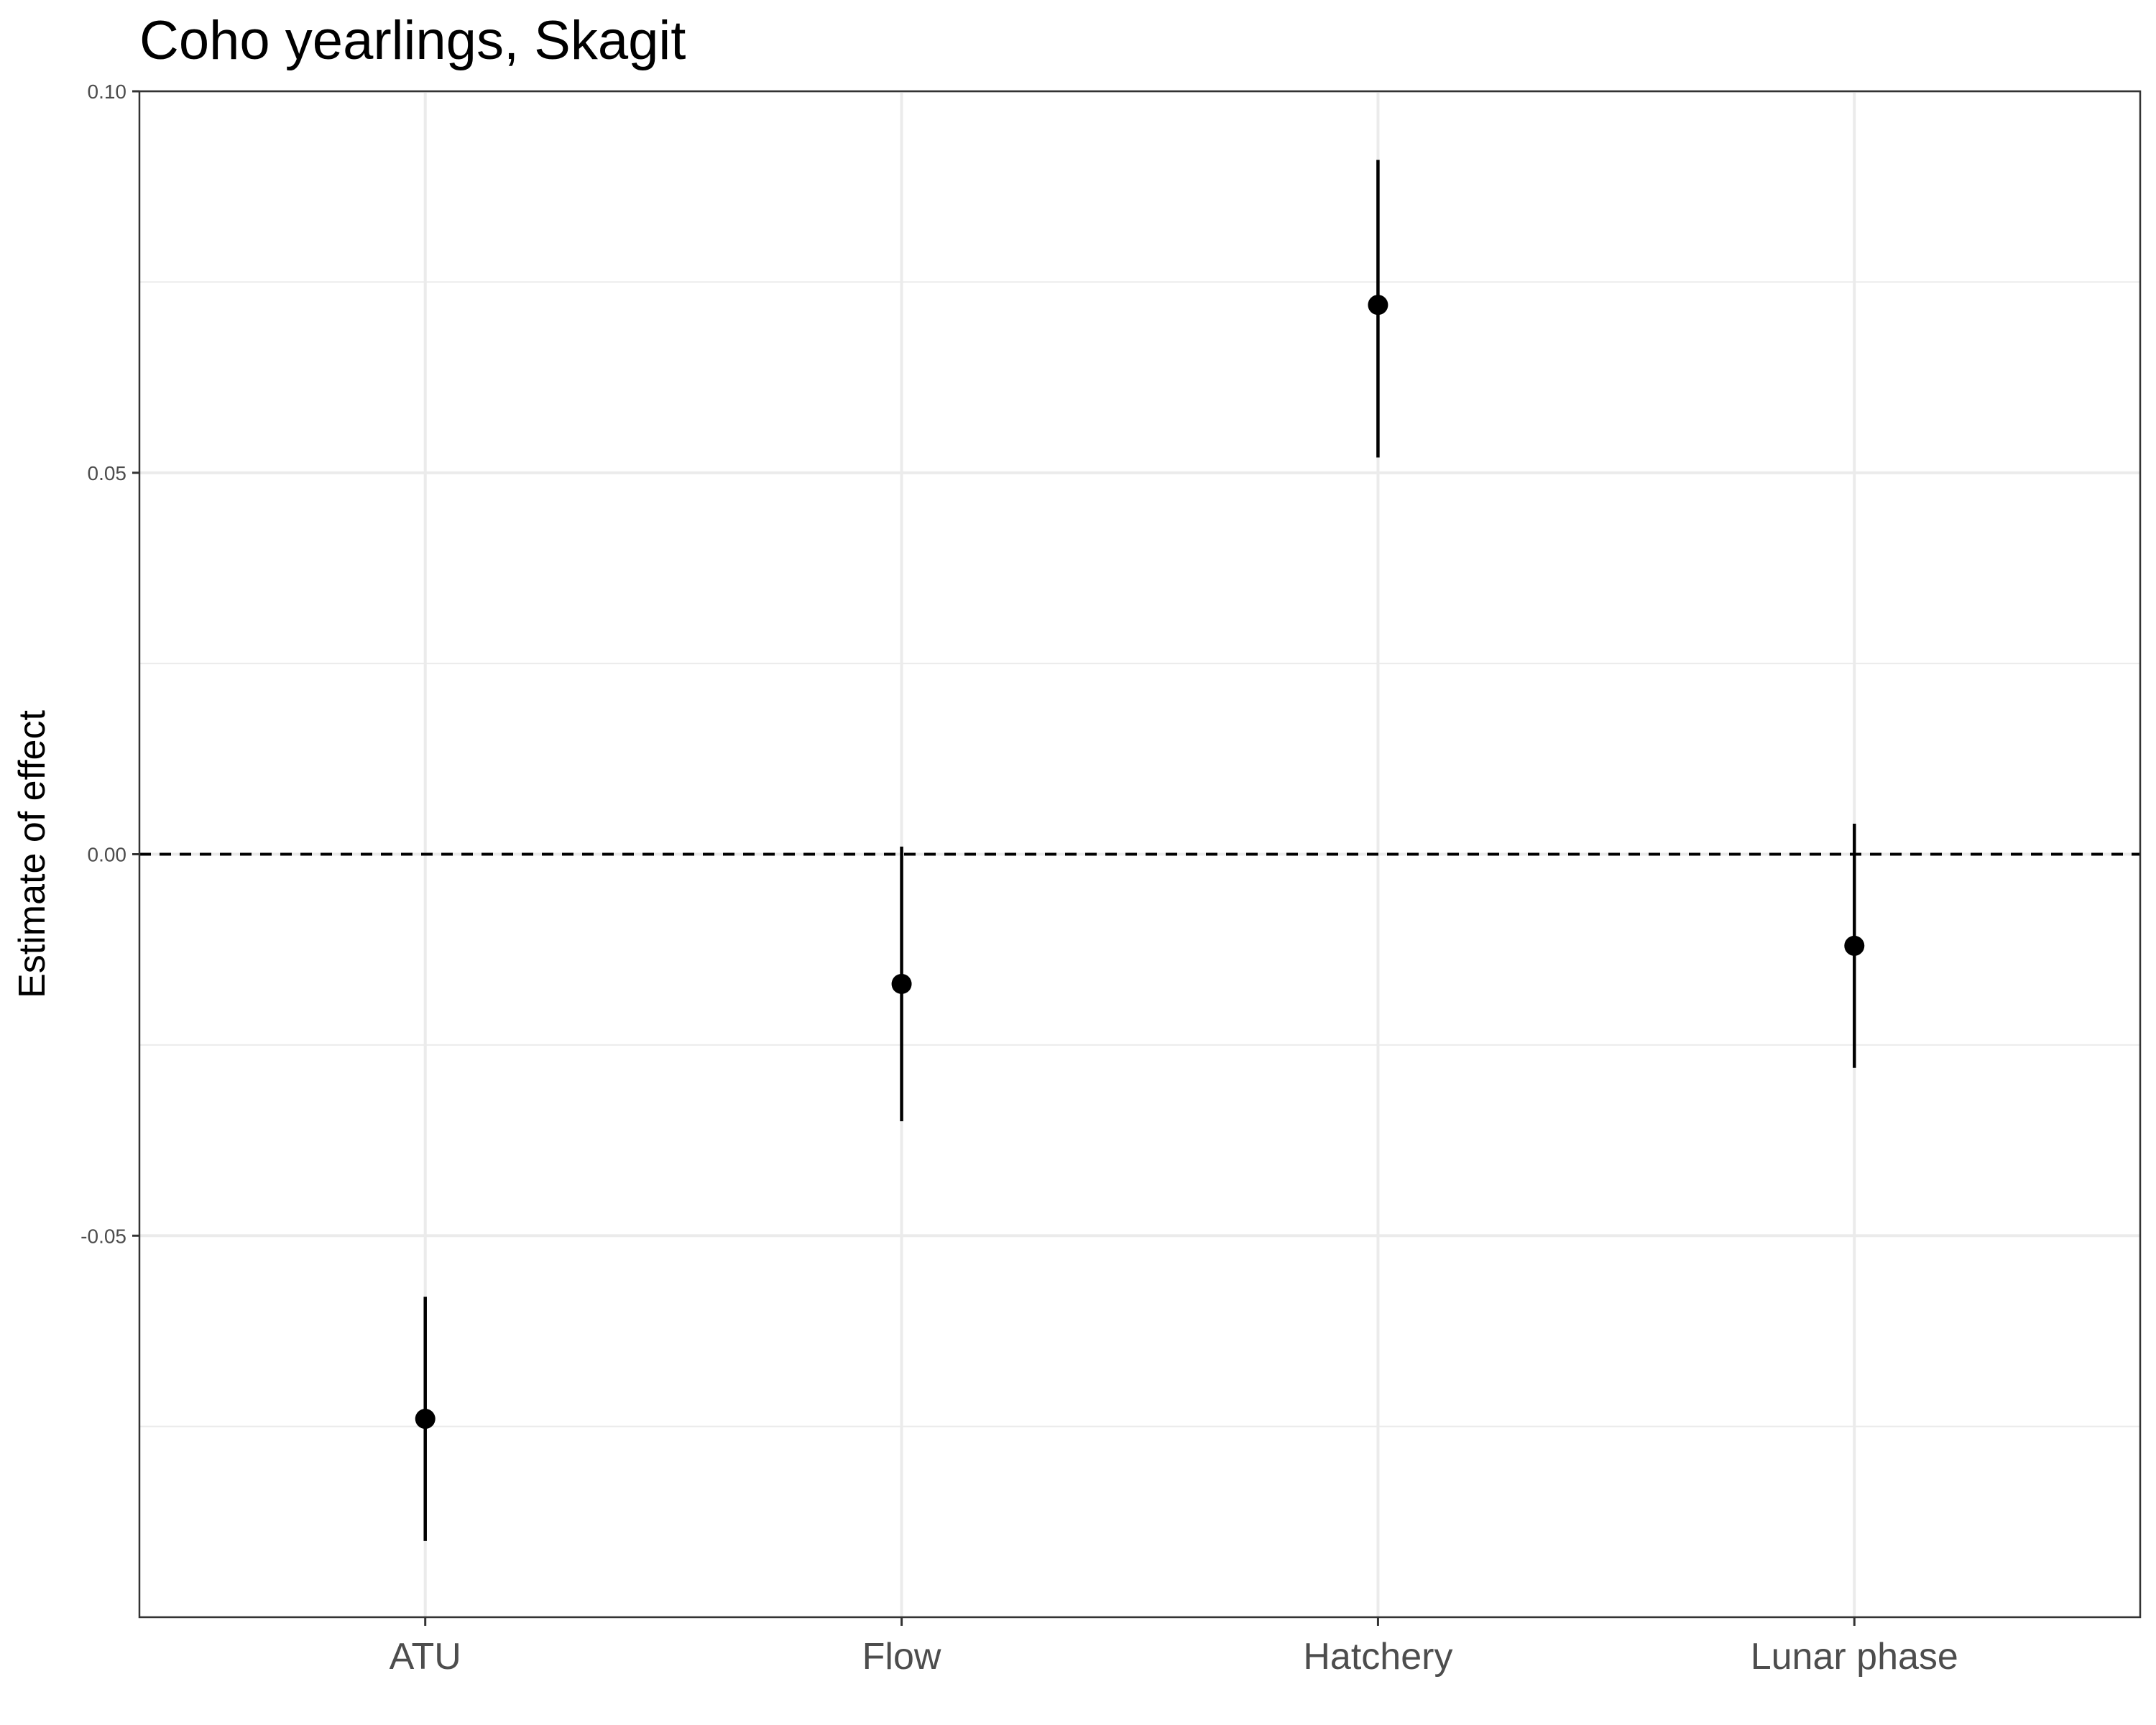 The image size is (2156, 1725). Describe the element at coordinates (901, 983) in the screenshot. I see `estimate-point-flow` at that location.